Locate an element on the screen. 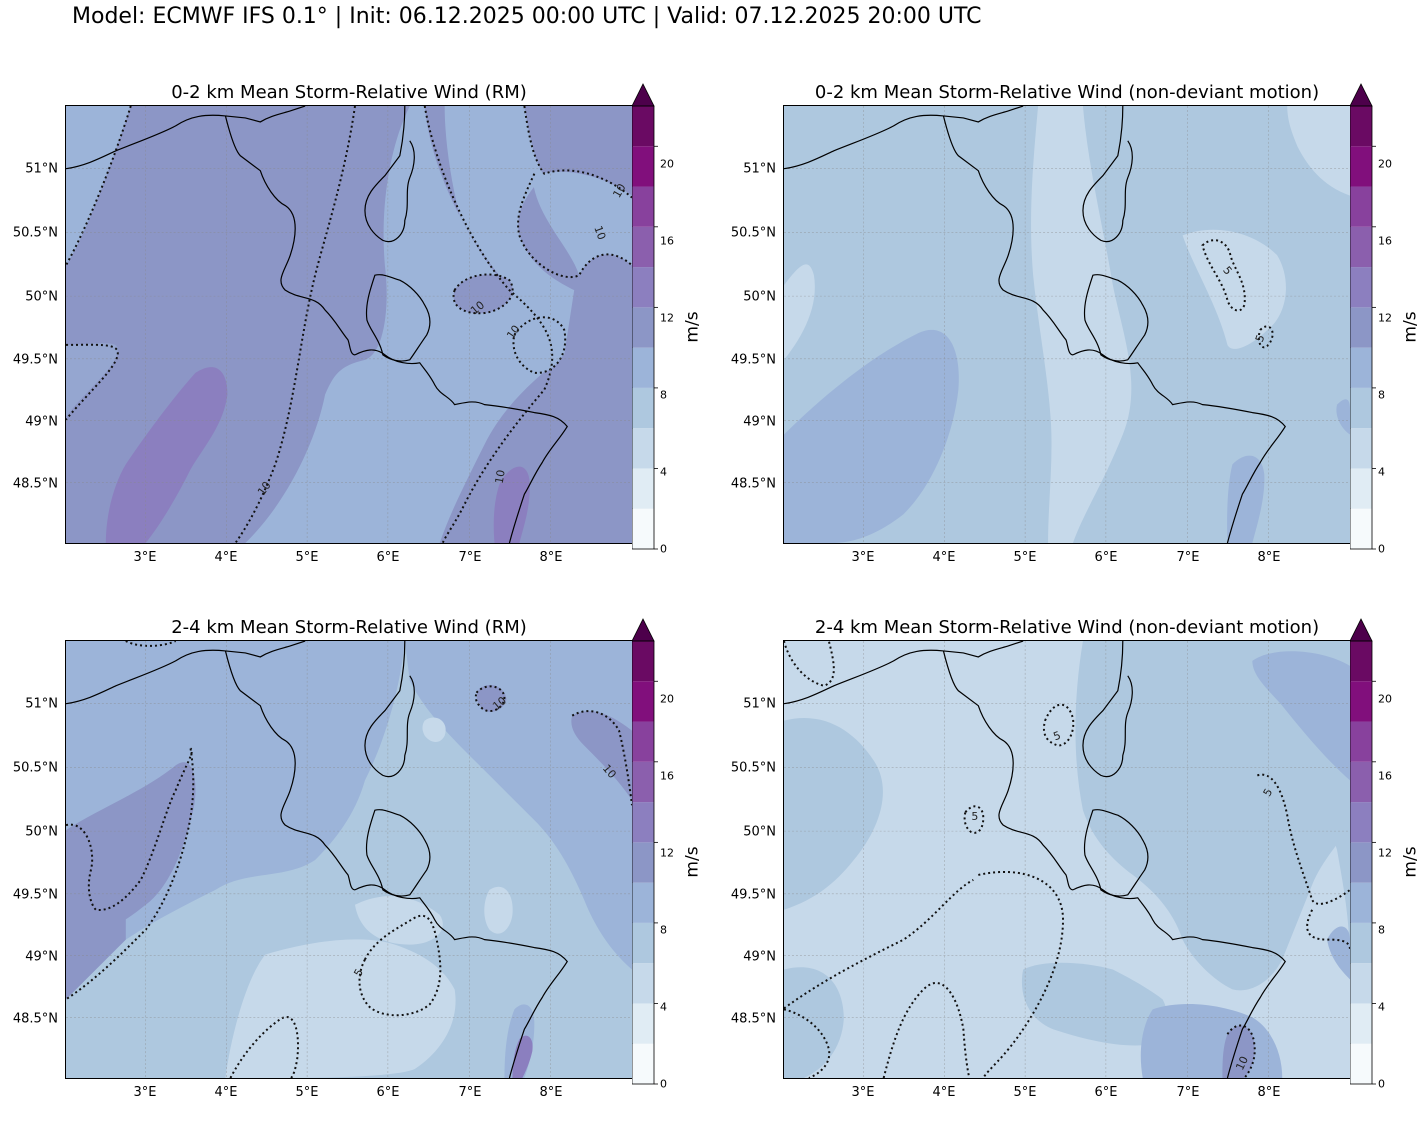 The image size is (1428, 1137). field-south-low is located at coordinates (340, 1008).